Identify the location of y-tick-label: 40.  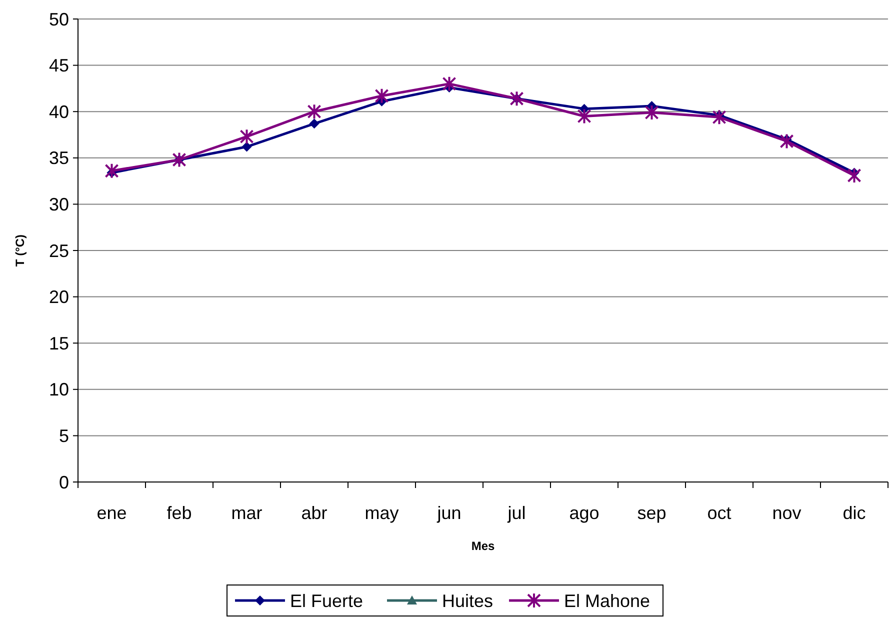
(58, 112).